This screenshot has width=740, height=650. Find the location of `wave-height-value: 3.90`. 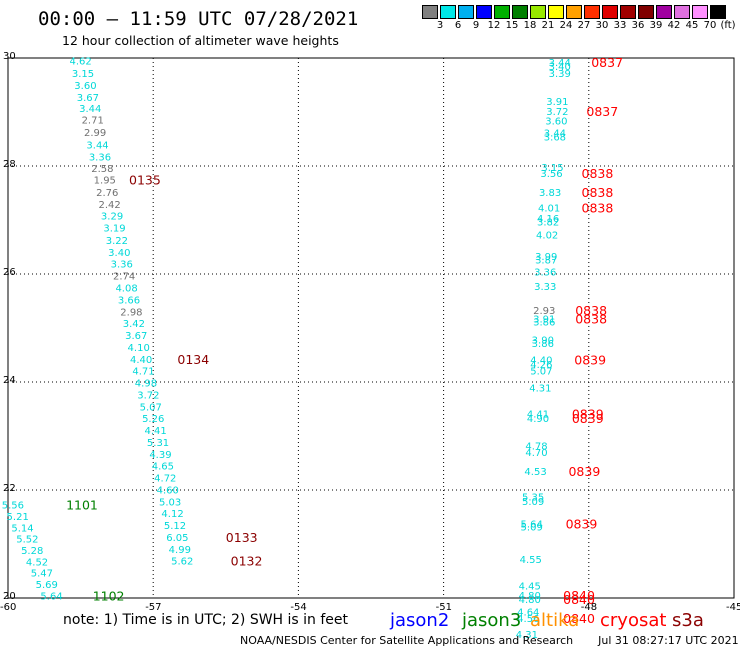

wave-height-value: 3.90 is located at coordinates (543, 340).